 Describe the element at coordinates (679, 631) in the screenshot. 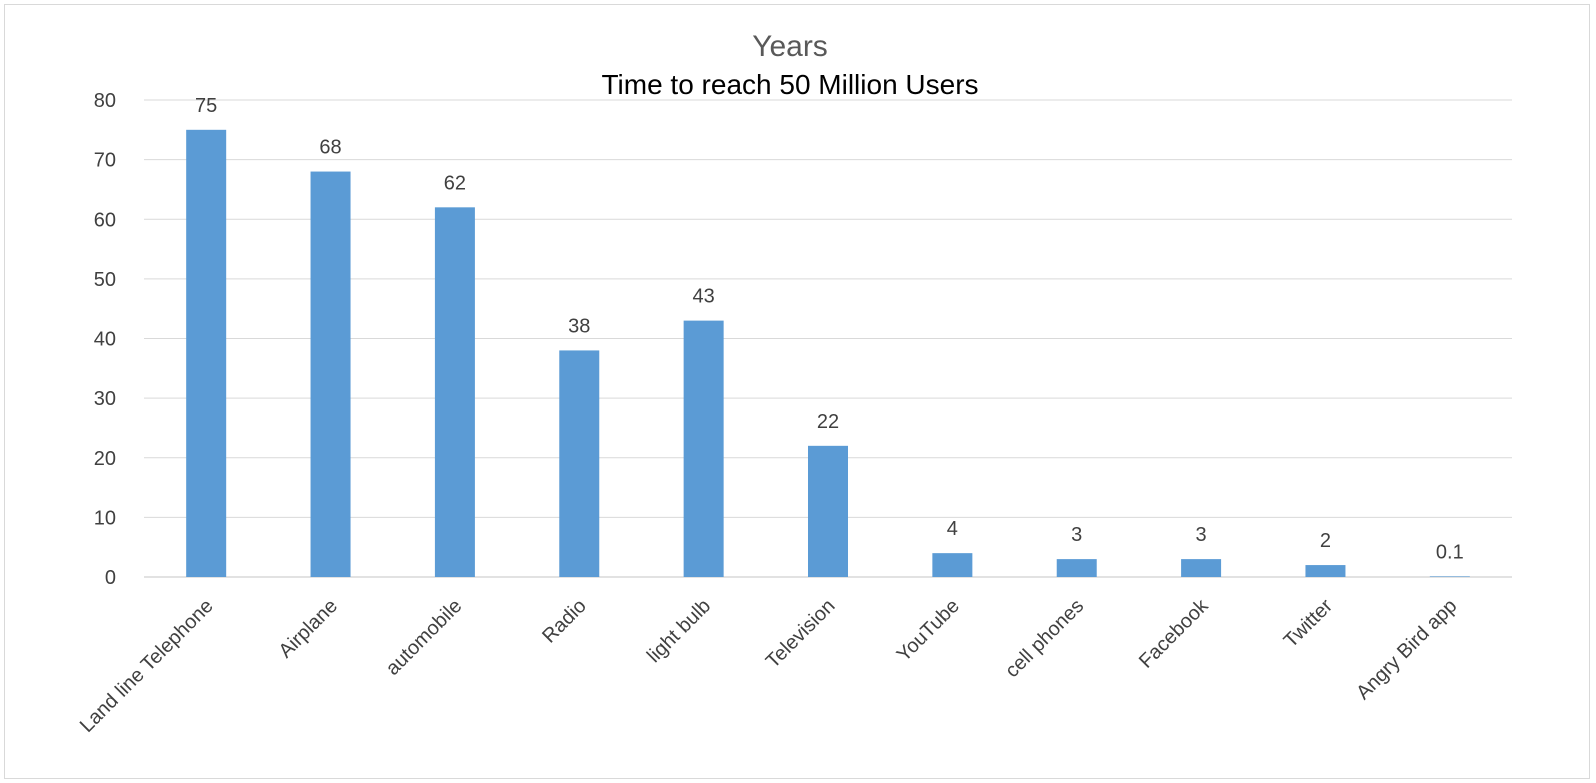

I see `x-category-label: light bulb` at that location.